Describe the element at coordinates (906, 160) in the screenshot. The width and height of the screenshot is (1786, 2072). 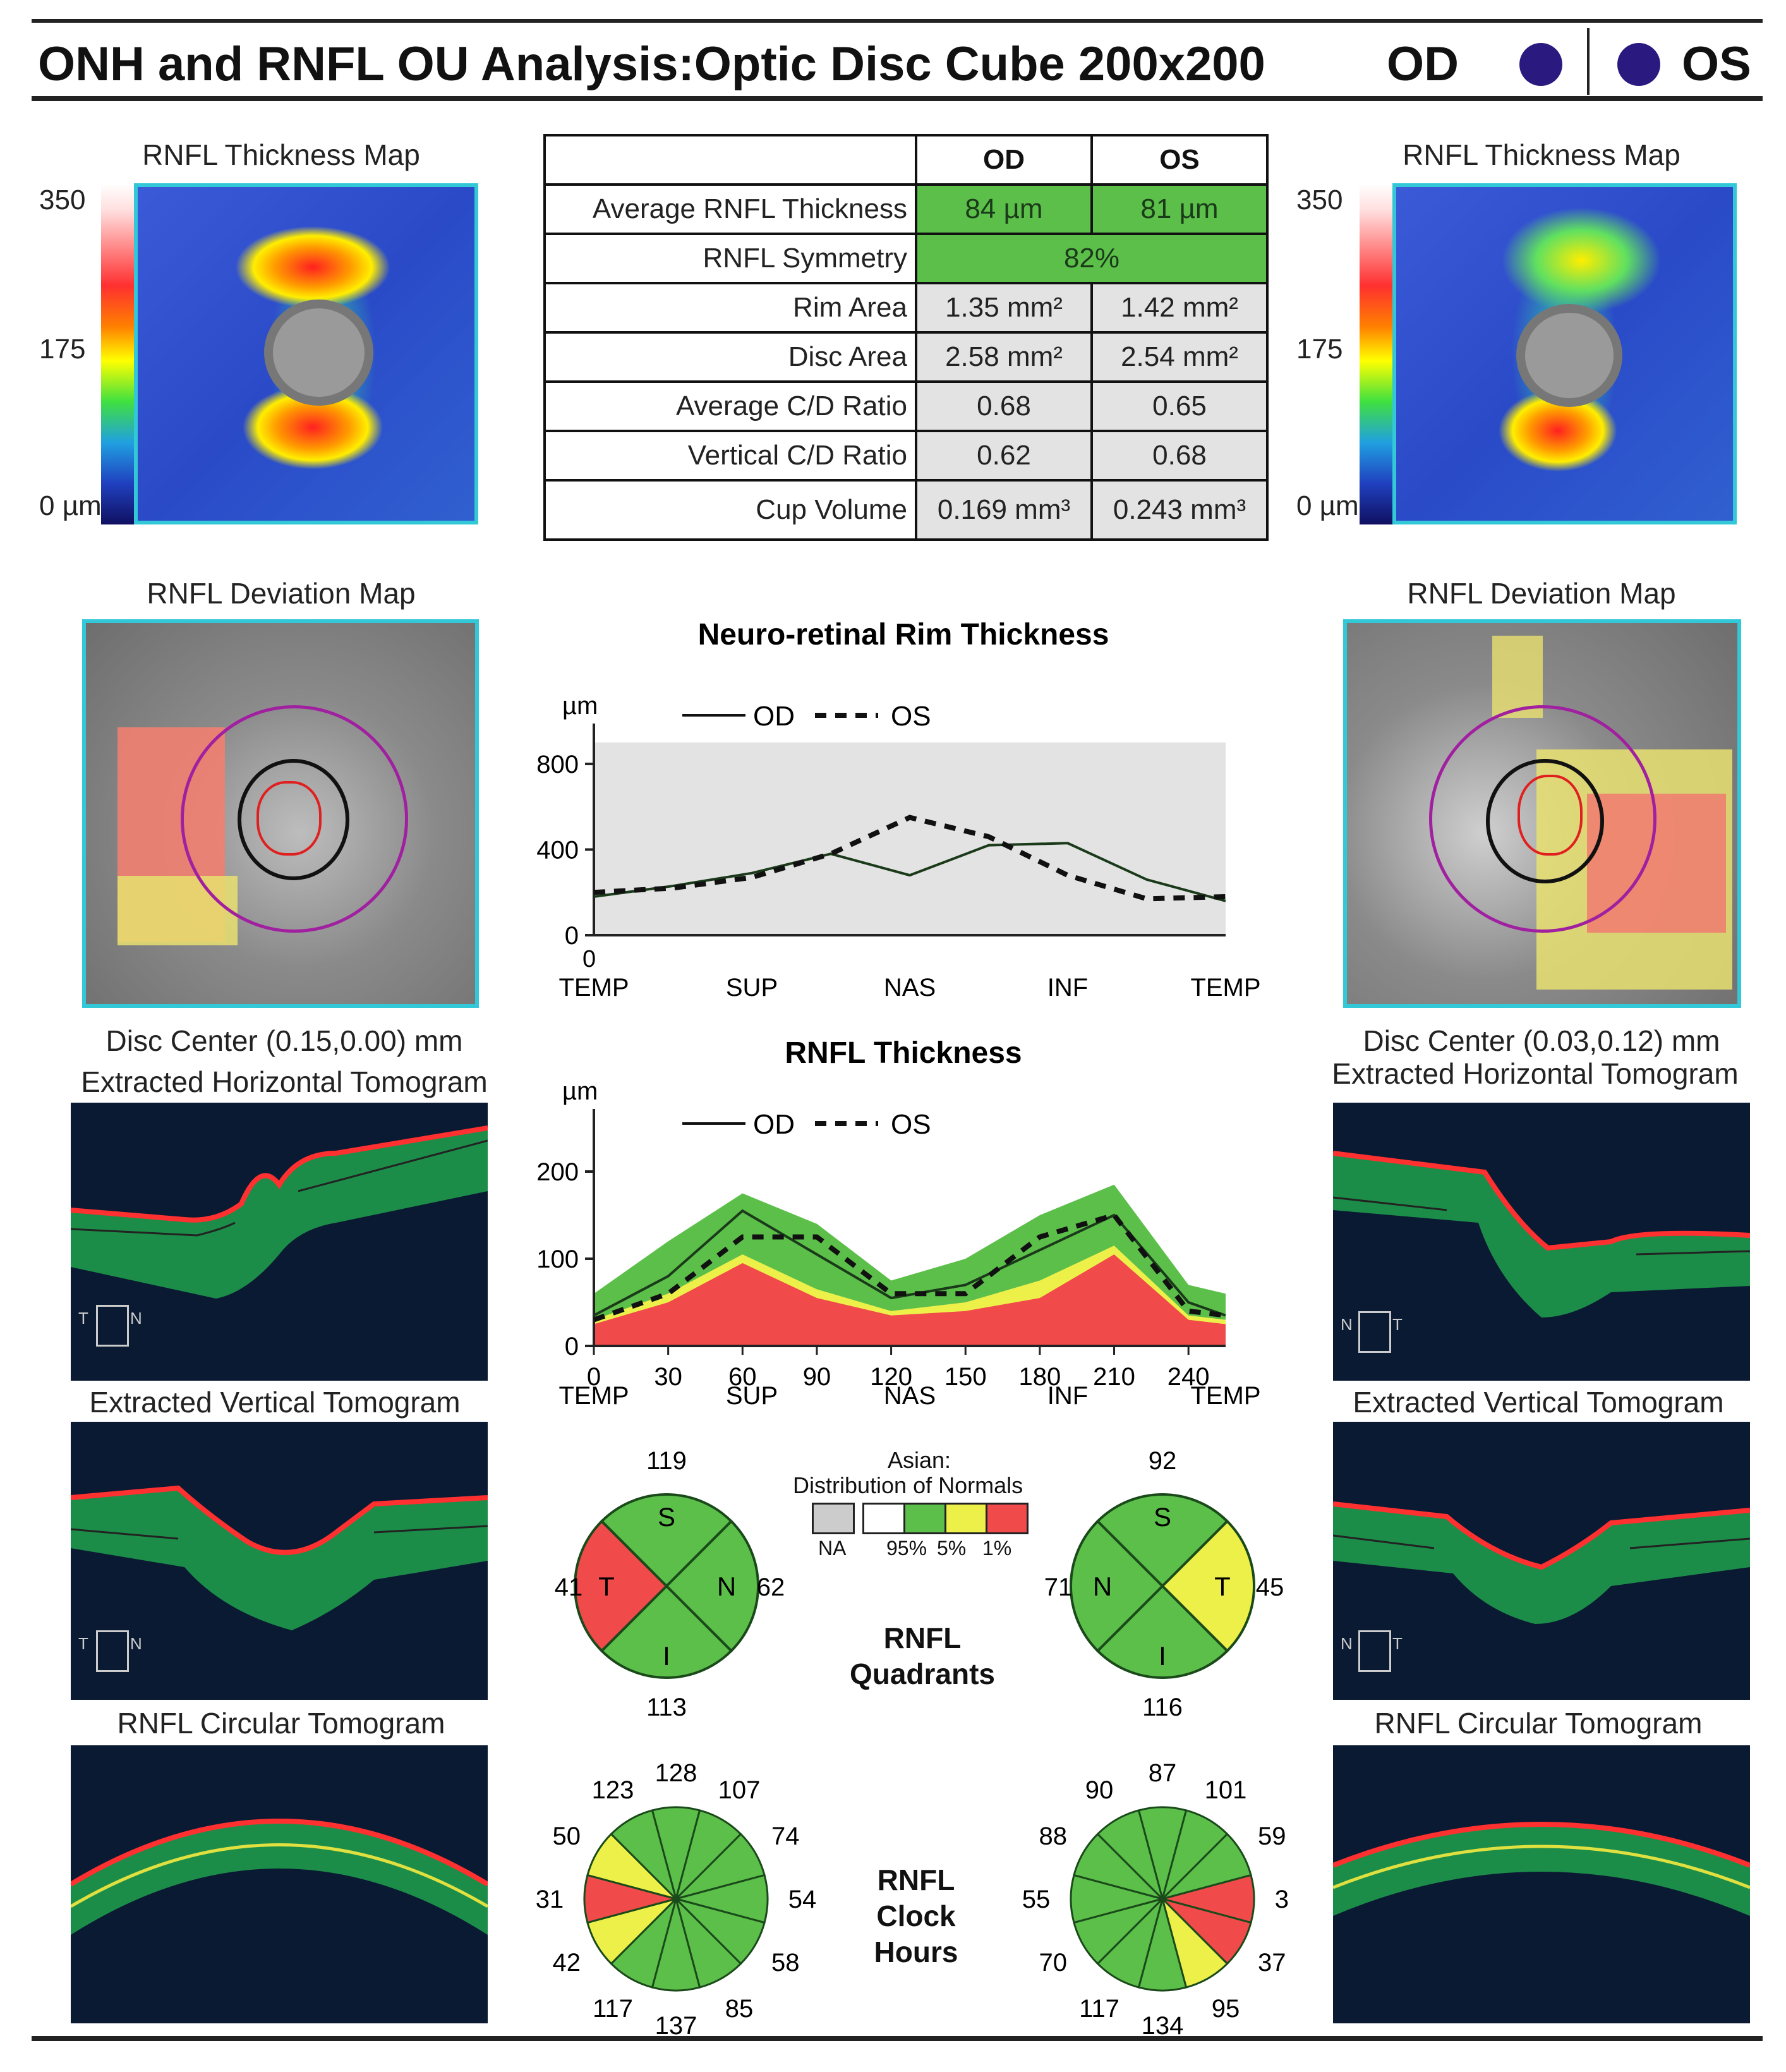
I see `metrics-header-row: OD OS` at that location.